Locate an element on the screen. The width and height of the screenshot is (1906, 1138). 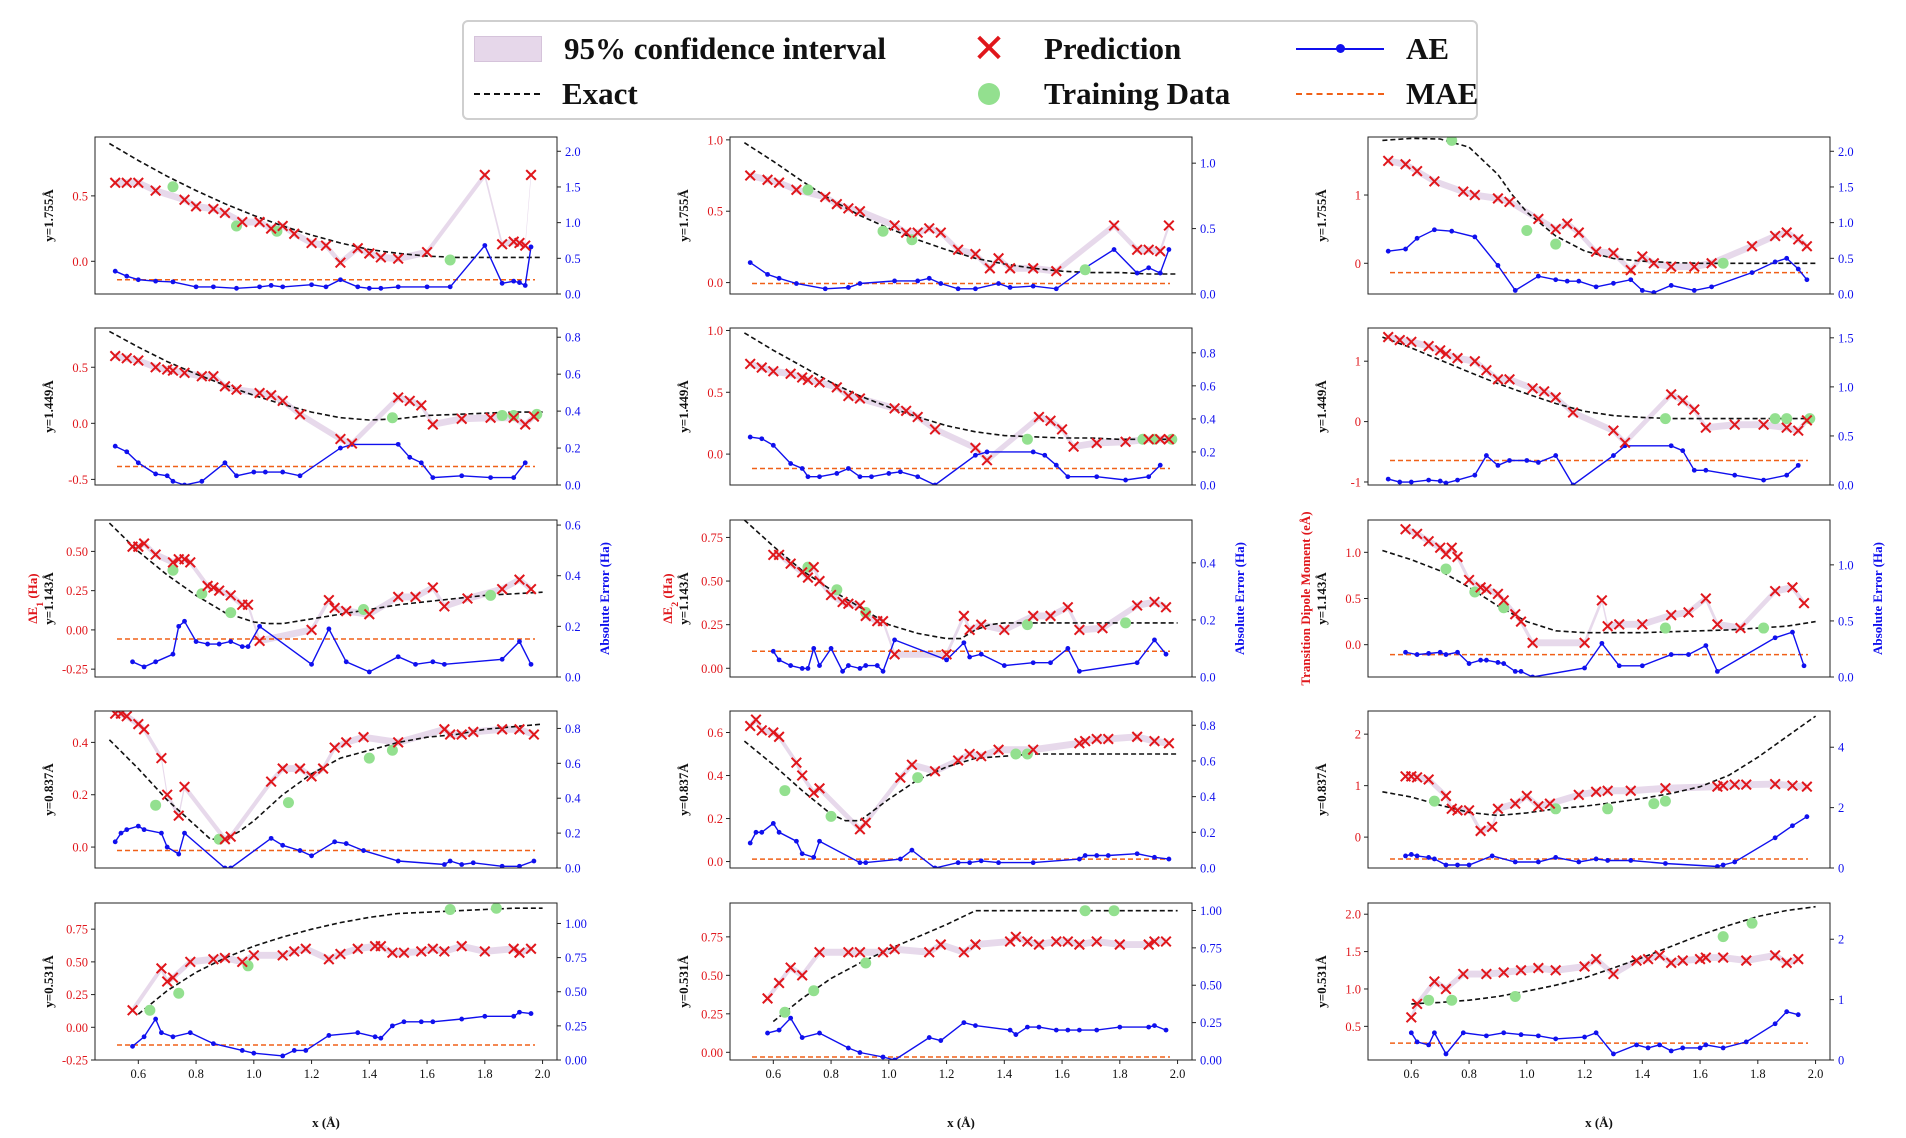
y2-tick-label: 0 is located at coordinates (1841, 1061).